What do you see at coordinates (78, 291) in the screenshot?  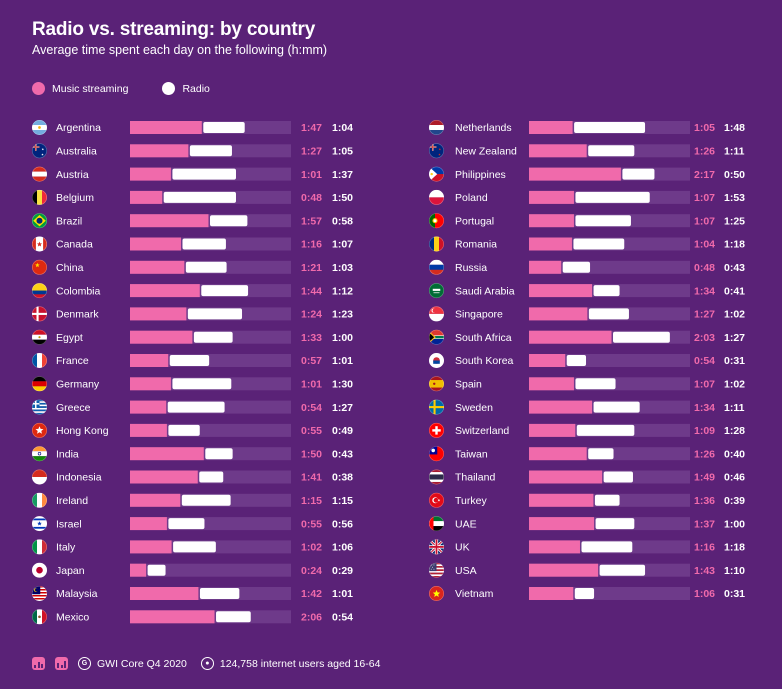 I see `country-label: Colombia` at bounding box center [78, 291].